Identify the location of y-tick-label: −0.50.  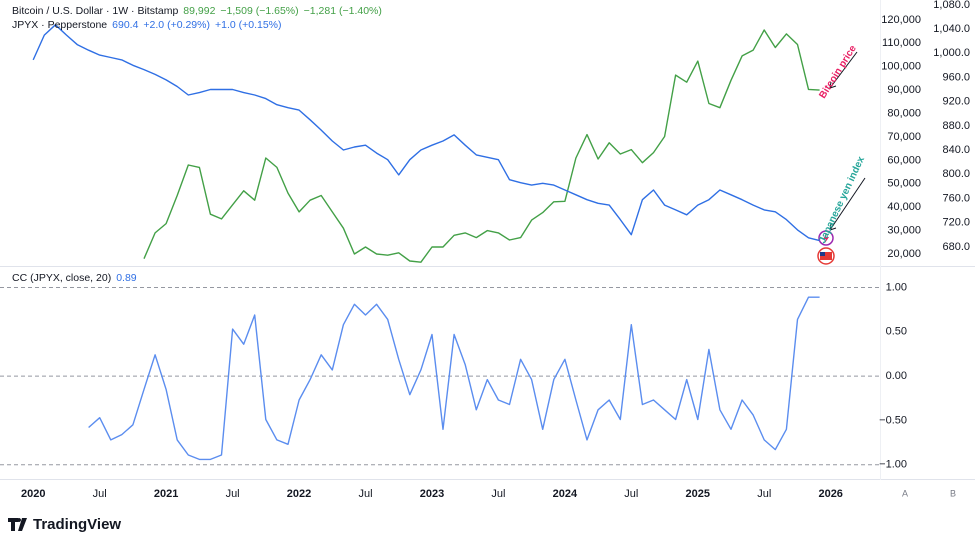
(893, 420).